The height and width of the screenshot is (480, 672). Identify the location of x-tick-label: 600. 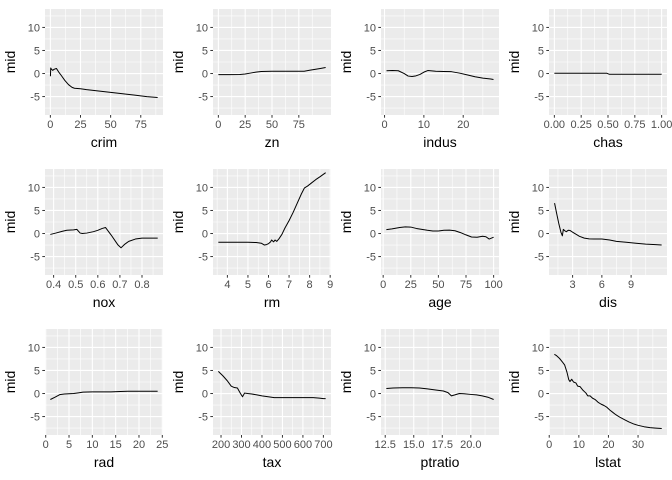
(303, 445).